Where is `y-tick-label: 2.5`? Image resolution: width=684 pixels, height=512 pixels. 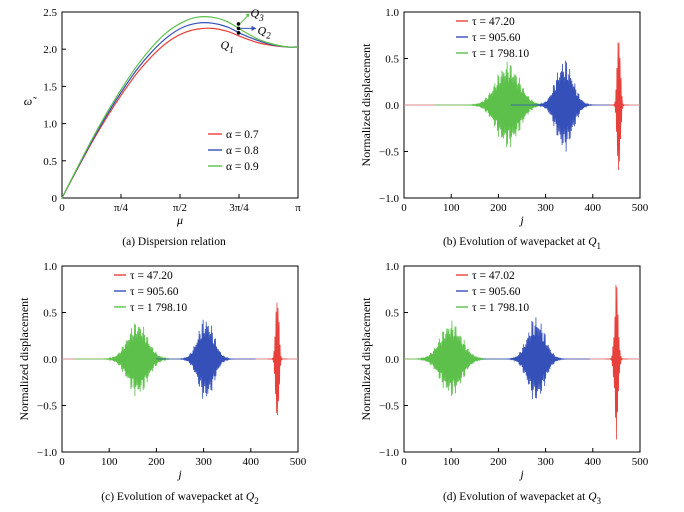
y-tick-label: 2.5 is located at coordinates (50, 13).